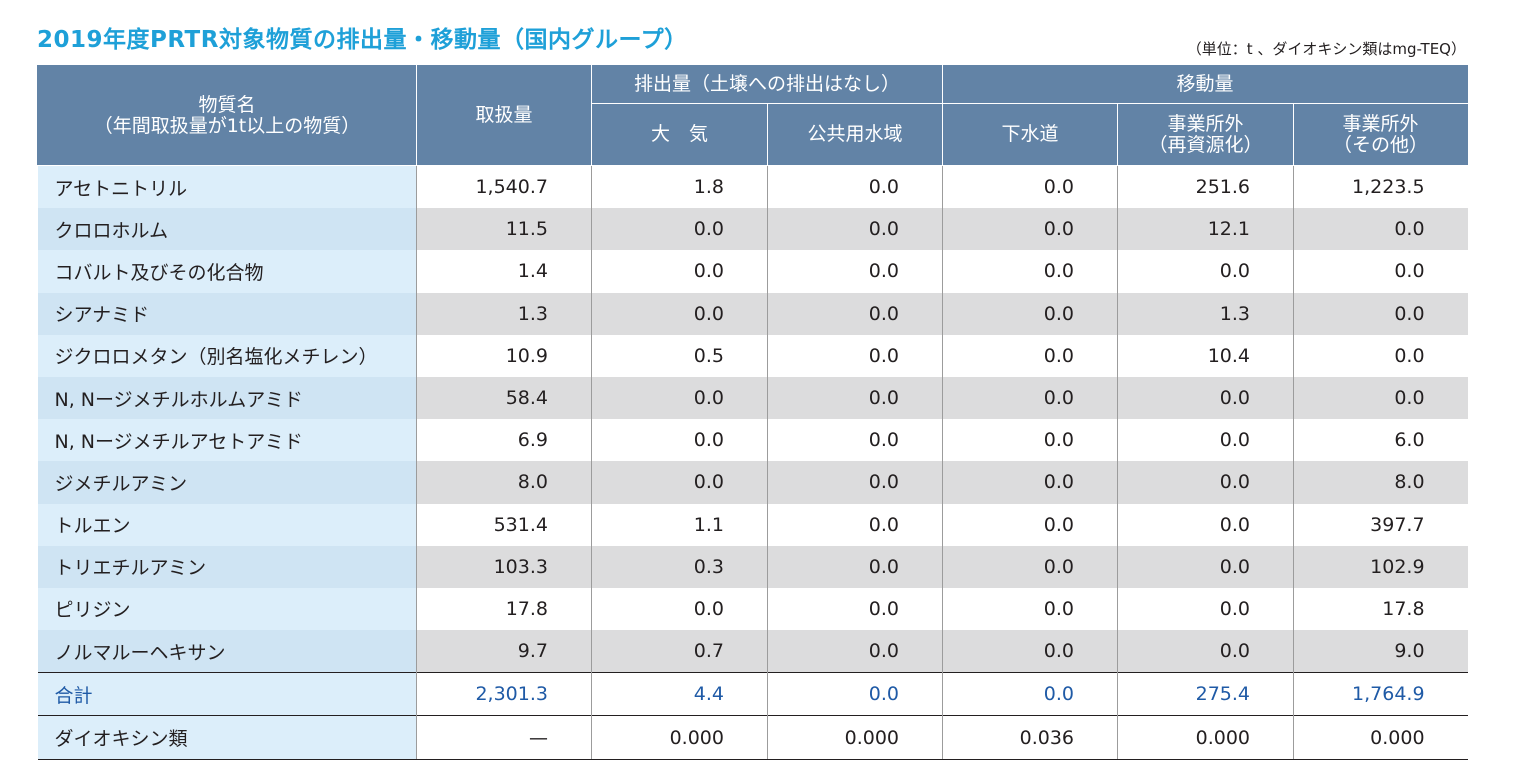 The width and height of the screenshot is (1520, 779). I want to click on public-water-cell: 0.000, so click(854, 737).